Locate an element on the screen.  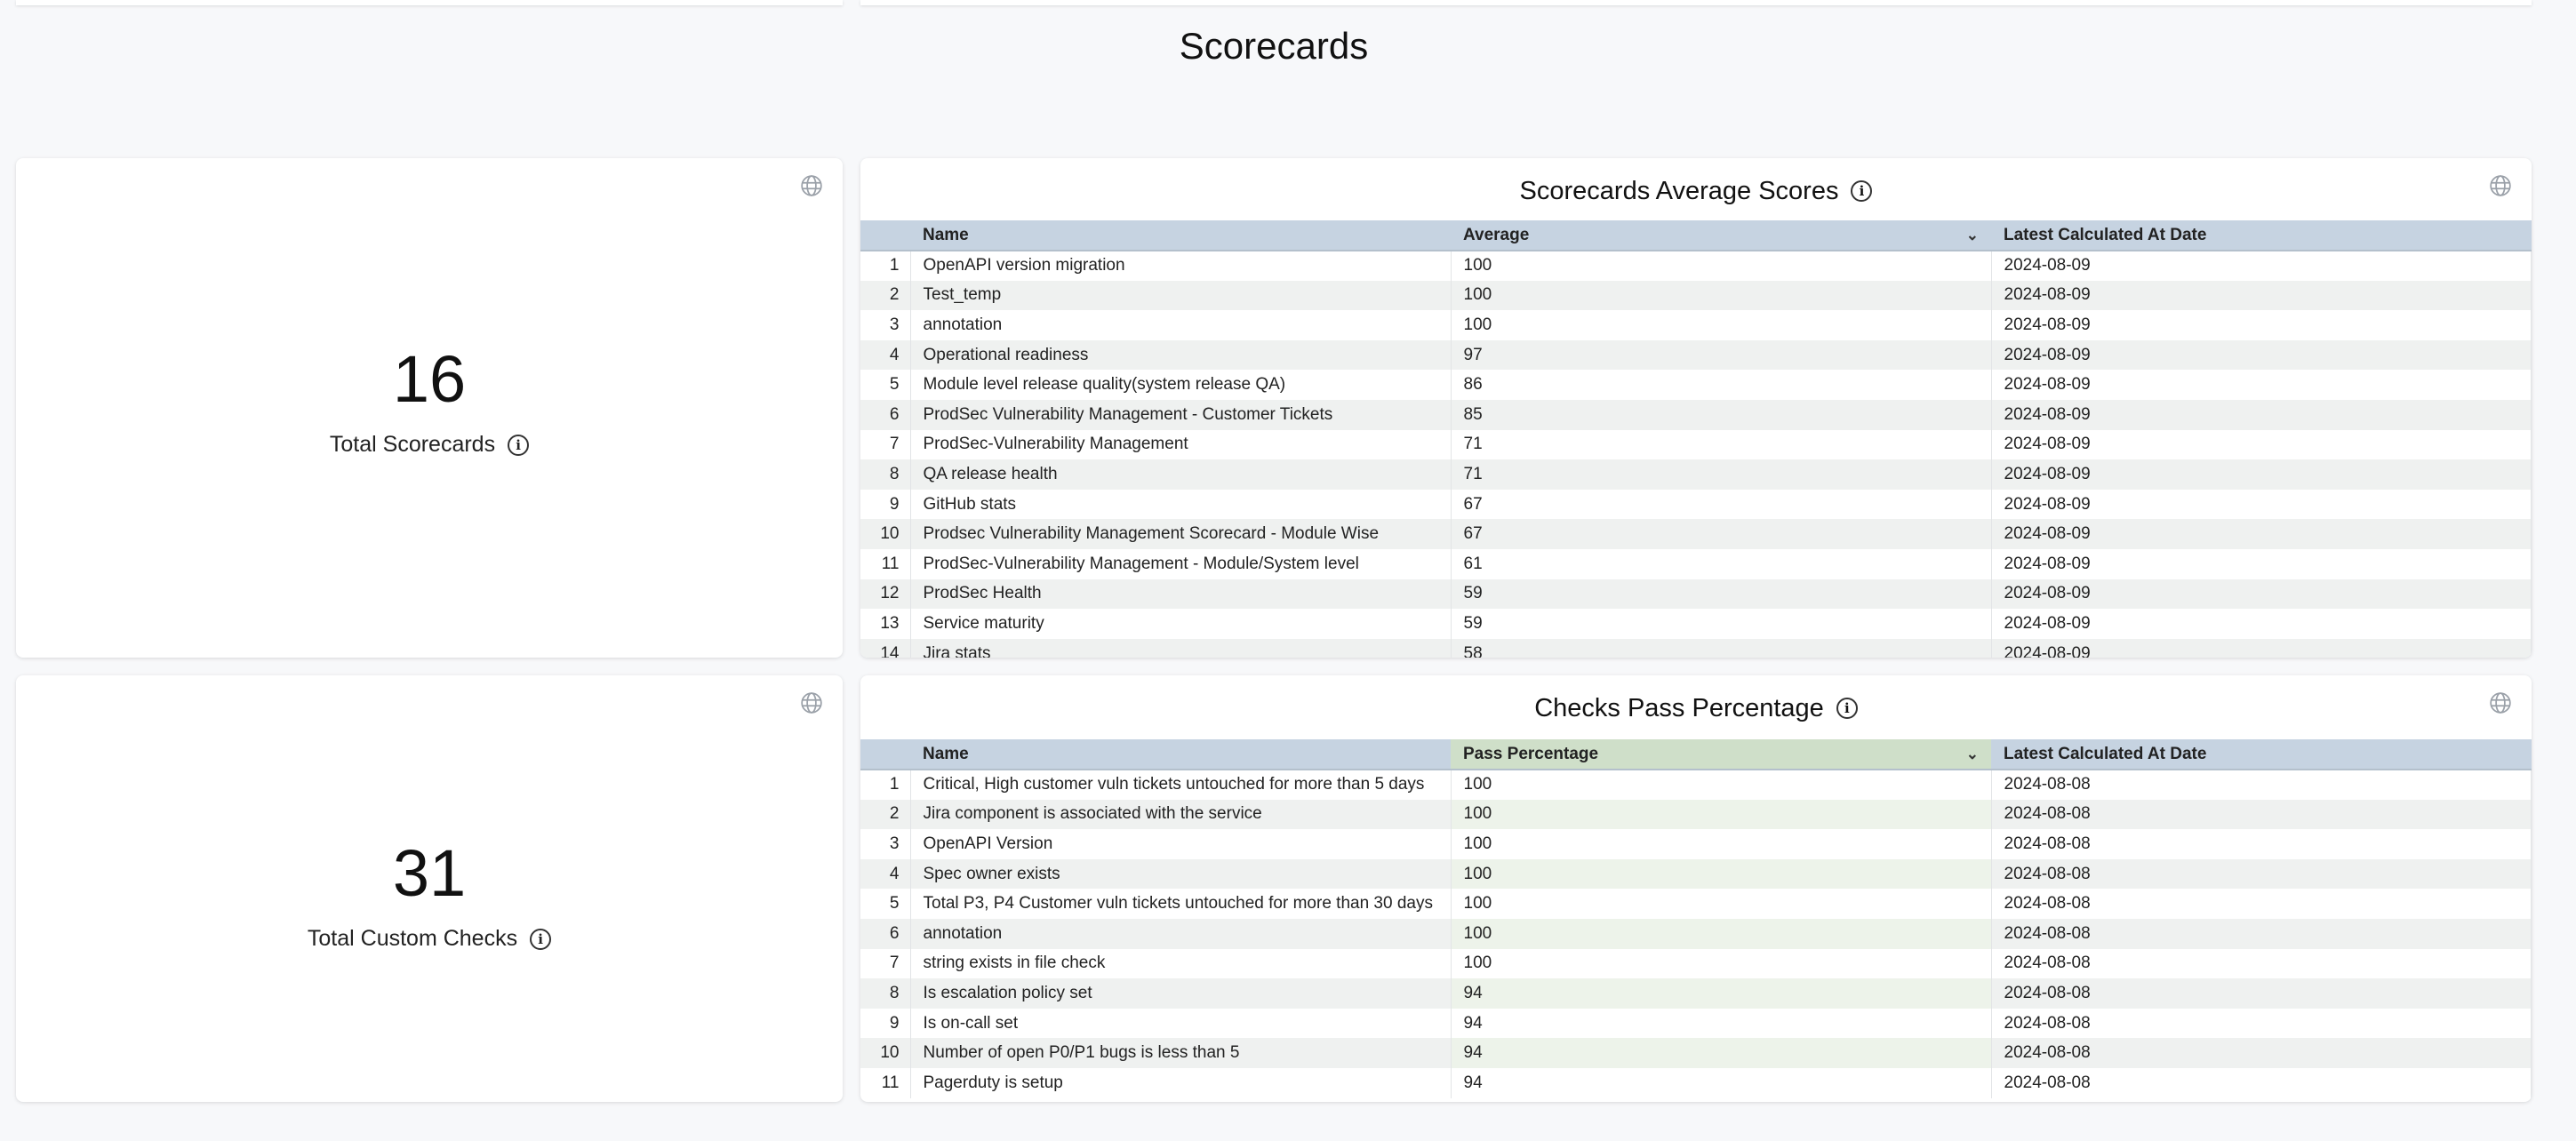
stat-label: Total Scorecards is located at coordinates (412, 444).